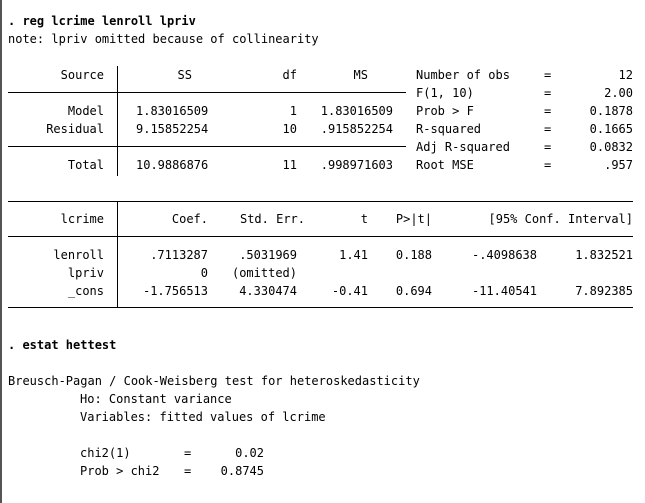  What do you see at coordinates (117, 121) in the screenshot?
I see `anova-column-divider` at bounding box center [117, 121].